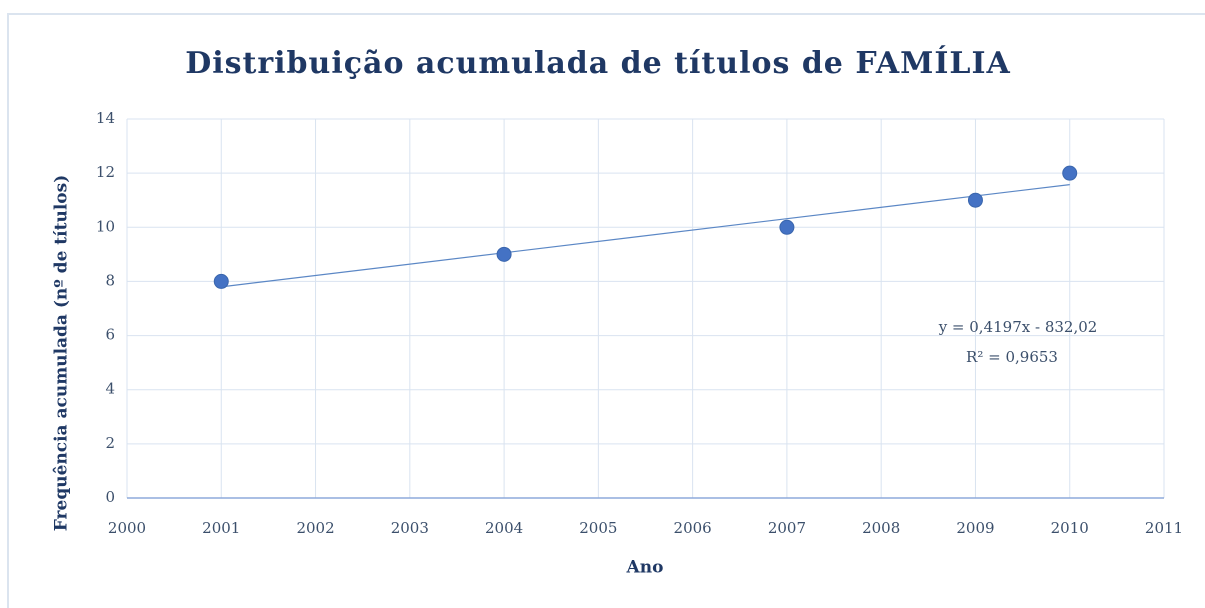 The width and height of the screenshot is (1205, 608). What do you see at coordinates (105, 226) in the screenshot?
I see `y-tick-label: 10` at bounding box center [105, 226].